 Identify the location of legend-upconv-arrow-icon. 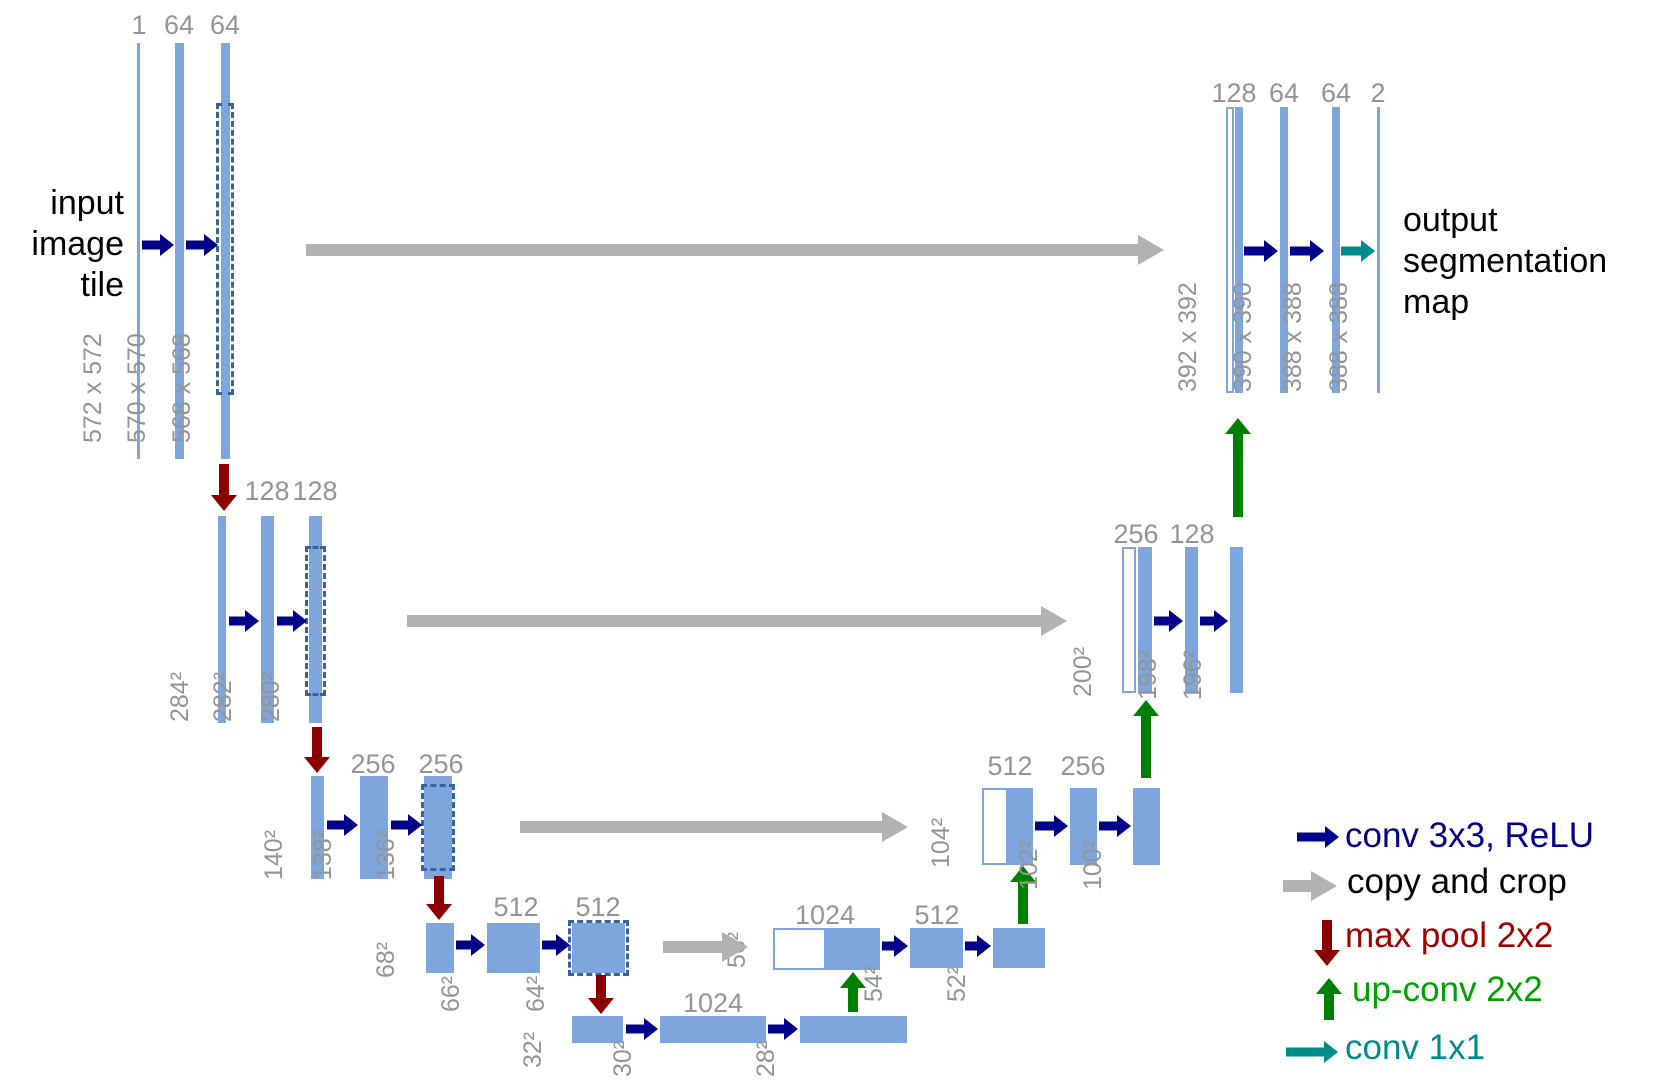
(1329, 999).